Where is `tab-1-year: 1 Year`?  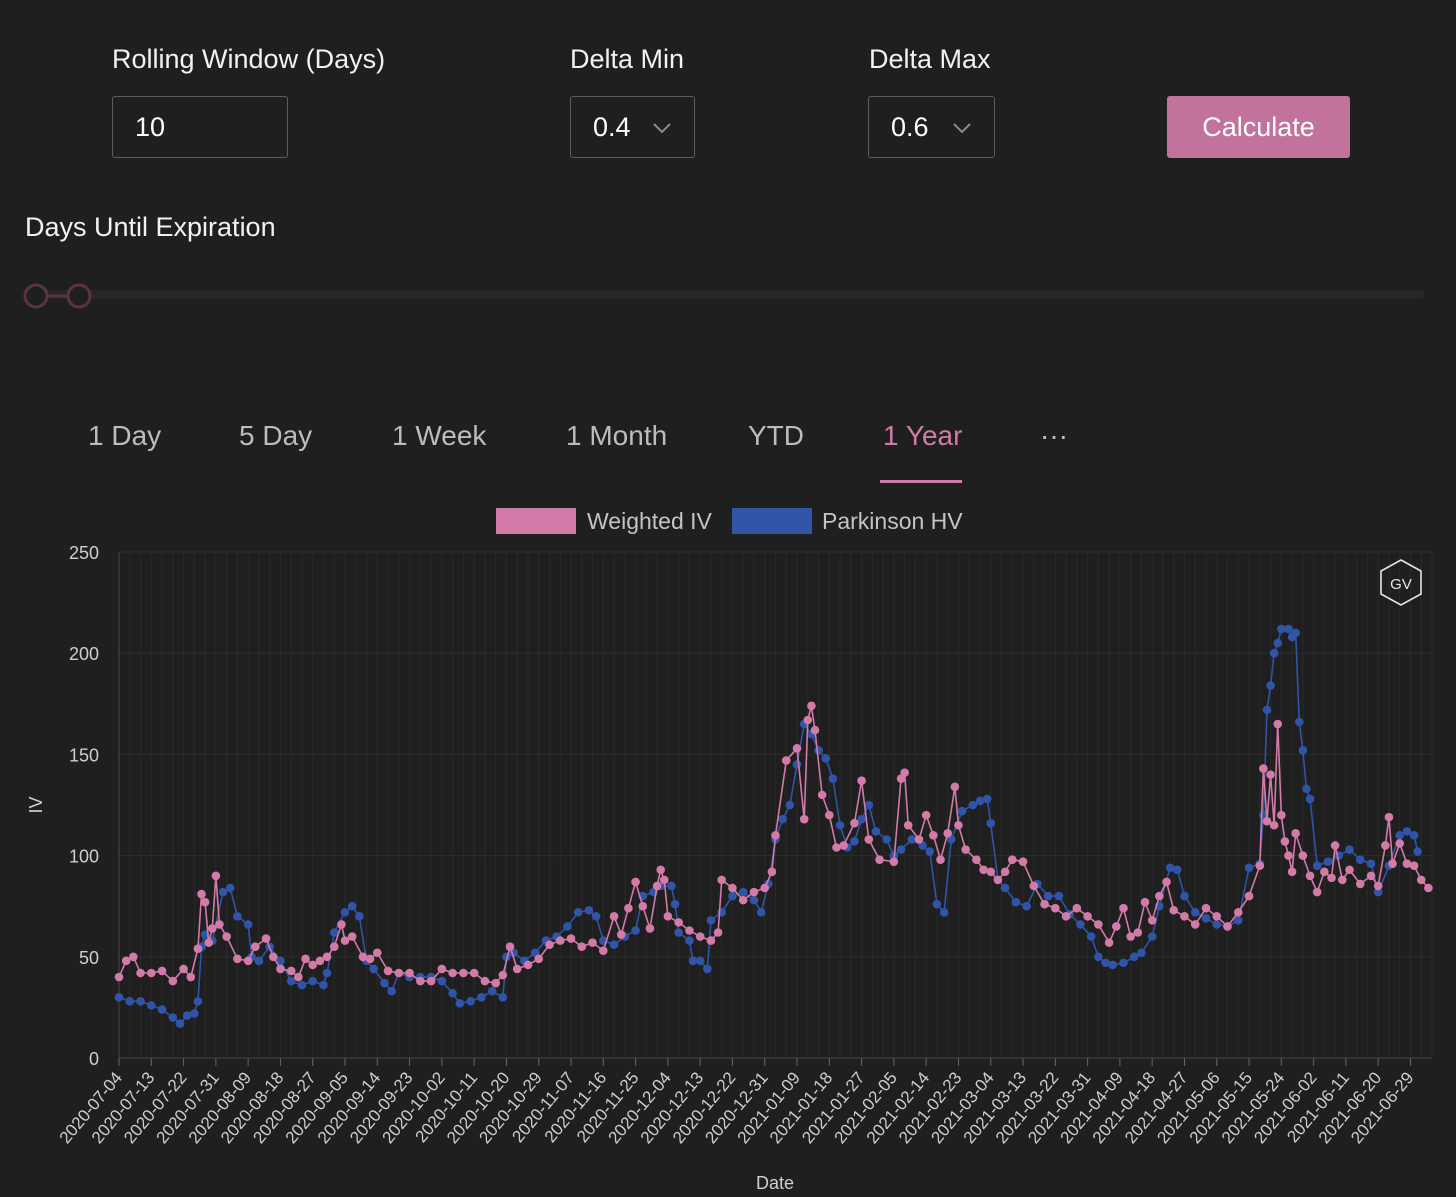 tab-1-year: 1 Year is located at coordinates (923, 435).